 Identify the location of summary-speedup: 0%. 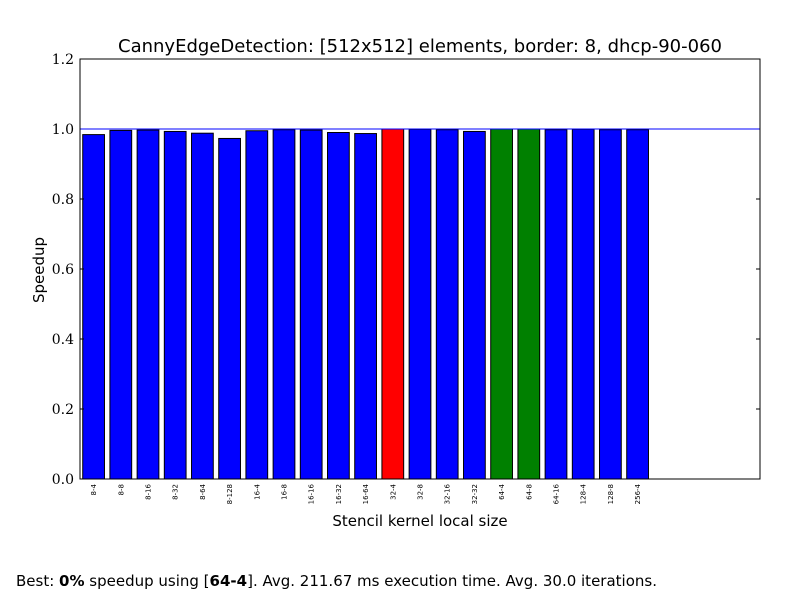
(72, 581).